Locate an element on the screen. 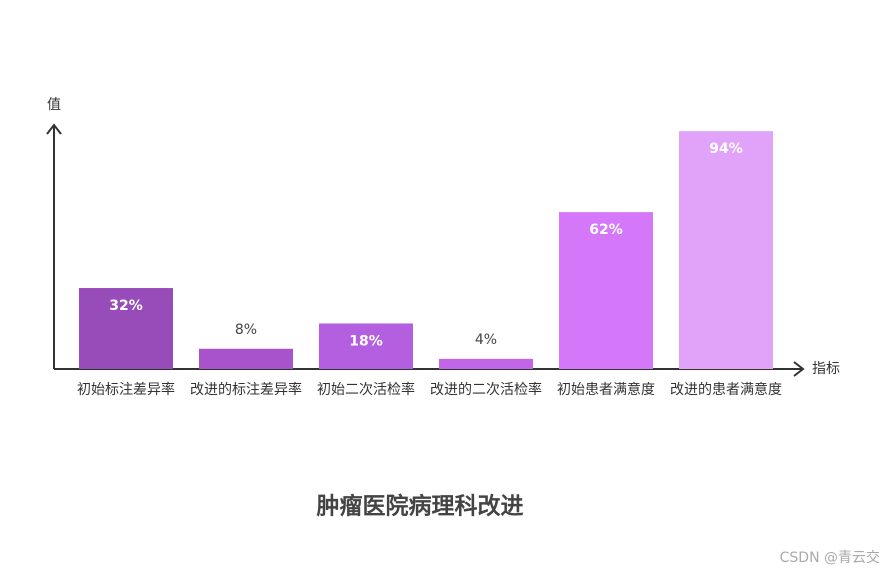 Image resolution: width=884 pixels, height=574 pixels. x-axis-arrow is located at coordinates (799, 369).